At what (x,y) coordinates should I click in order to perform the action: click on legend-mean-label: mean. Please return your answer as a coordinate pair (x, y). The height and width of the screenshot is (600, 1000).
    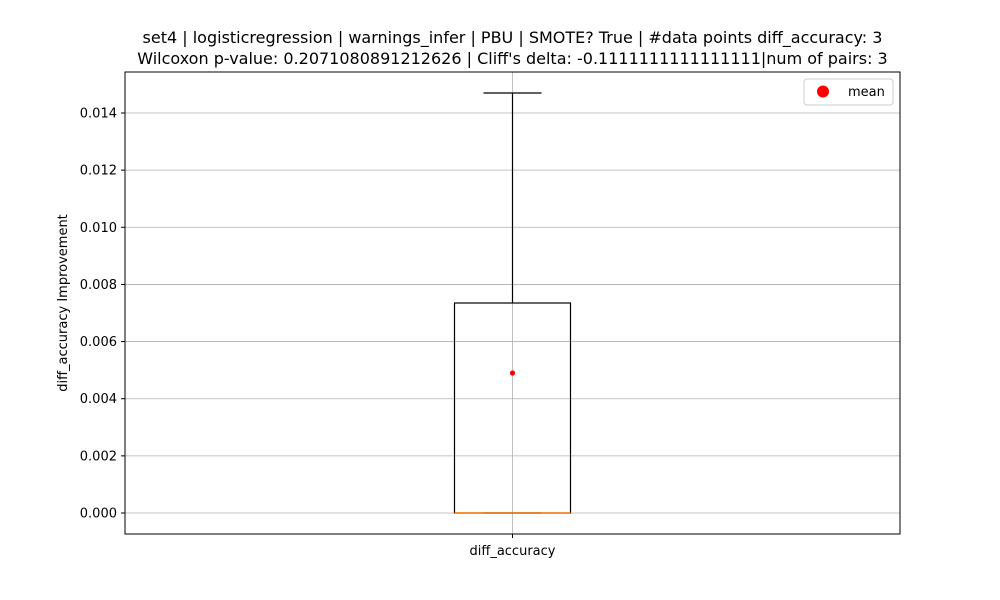
    Looking at the image, I should click on (866, 92).